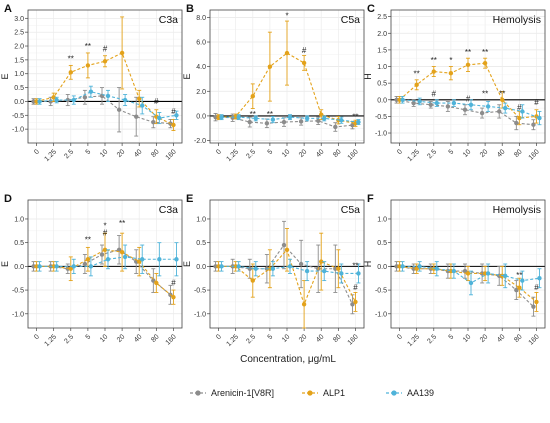  I want to click on legend-item: AA139, so click(410, 393).